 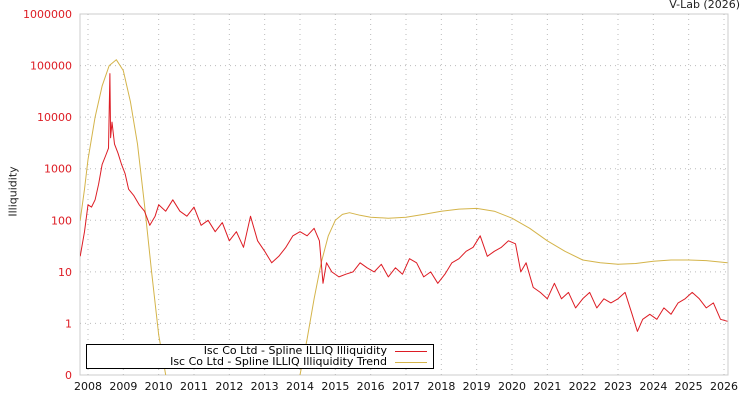 I want to click on y-tick-label: 0, so click(x=68, y=375).